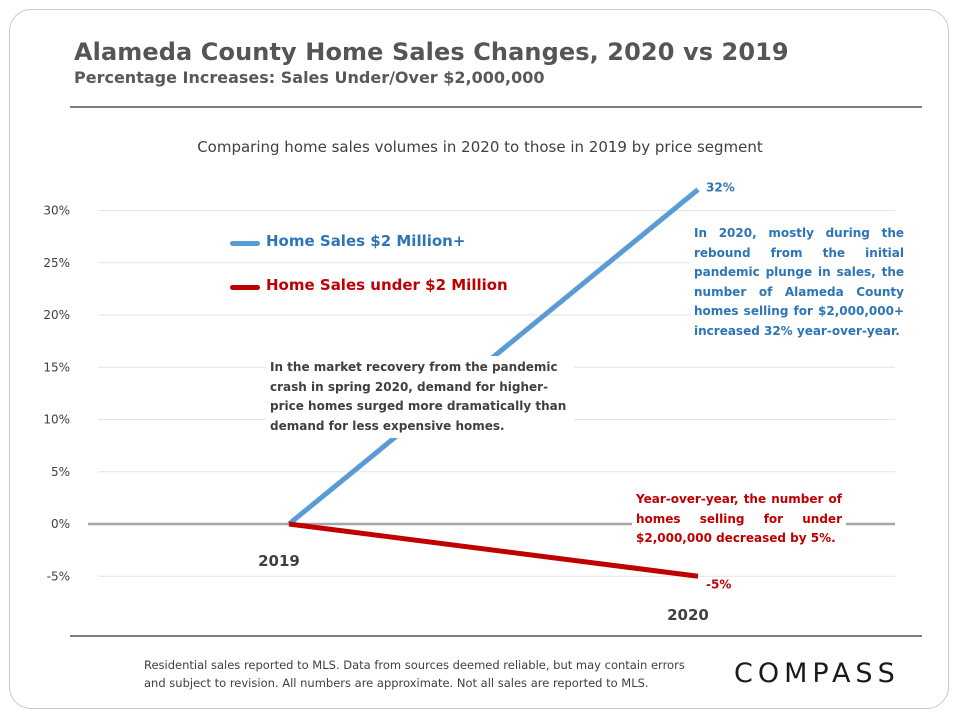 The width and height of the screenshot is (960, 720). What do you see at coordinates (496, 636) in the screenshot?
I see `bottom-divider` at bounding box center [496, 636].